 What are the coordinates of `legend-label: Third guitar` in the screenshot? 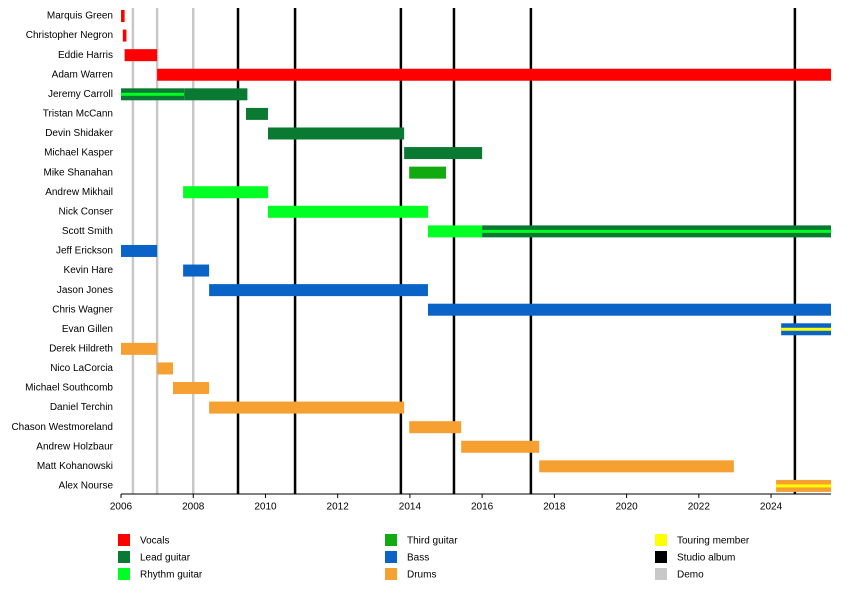 It's located at (432, 541).